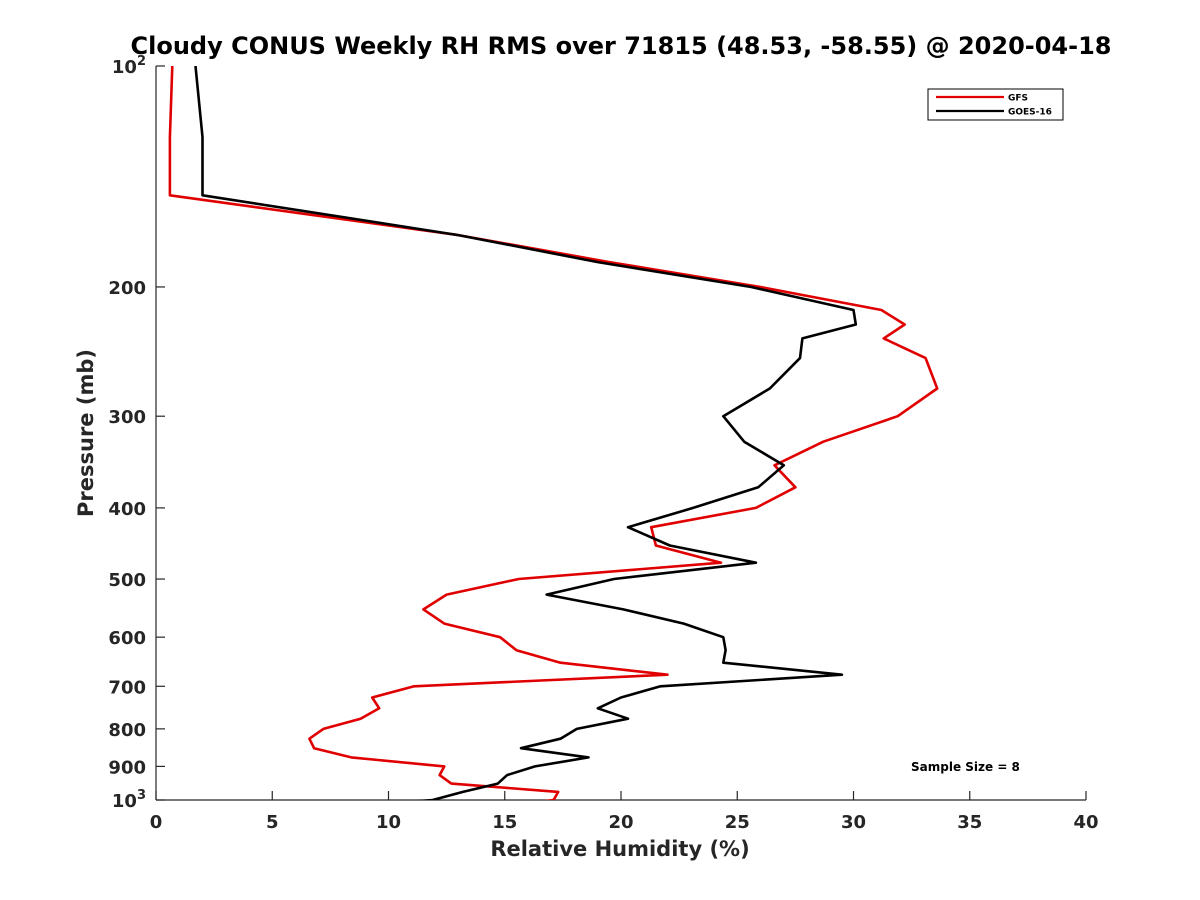 The image size is (1200, 900). I want to click on sample-size-annotation: Sample Size = 8, so click(965, 767).